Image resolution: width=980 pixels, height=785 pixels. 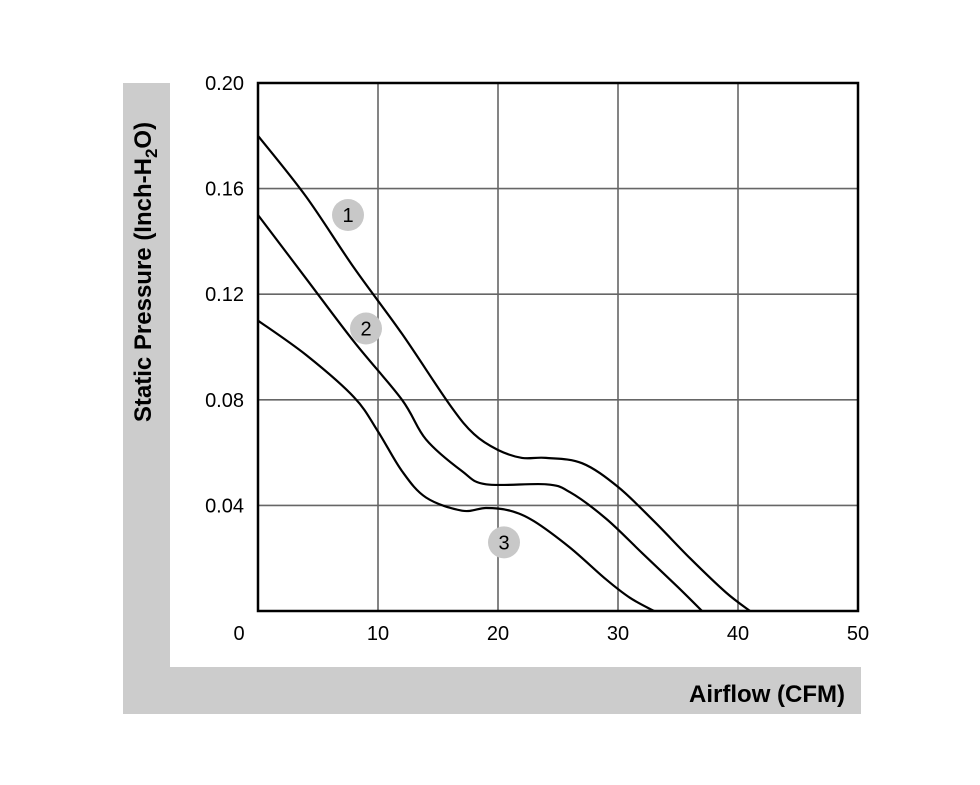 What do you see at coordinates (426, 379) in the screenshot?
I see `curve-labels: 1 2 3` at bounding box center [426, 379].